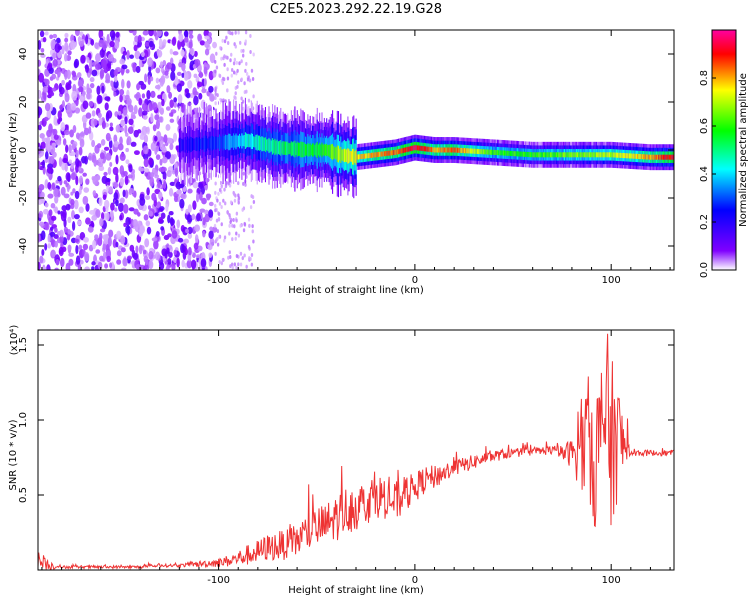 Image resolution: width=750 pixels, height=600 pixels. Describe the element at coordinates (13, 150) in the screenshot. I see `spectrogram-y-axis-label: Frequency (Hz)` at that location.